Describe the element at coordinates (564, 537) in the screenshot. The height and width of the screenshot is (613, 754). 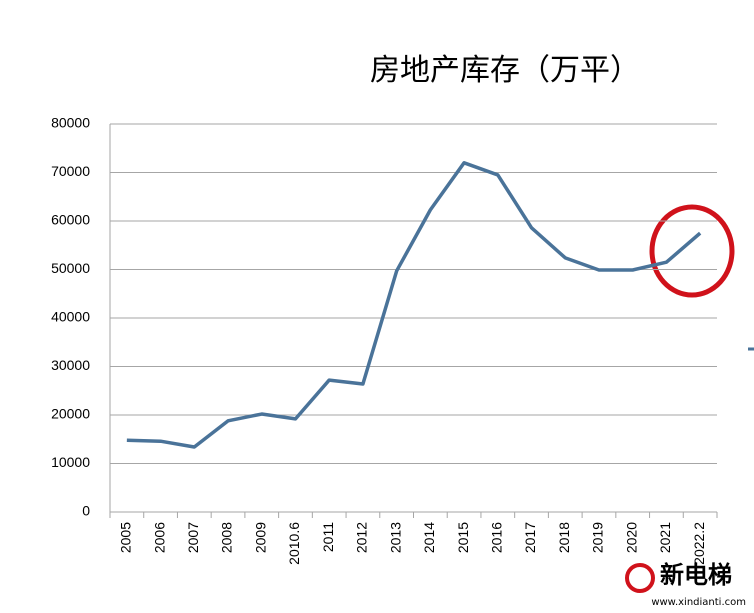
I see `x-tick-label: 2018` at that location.